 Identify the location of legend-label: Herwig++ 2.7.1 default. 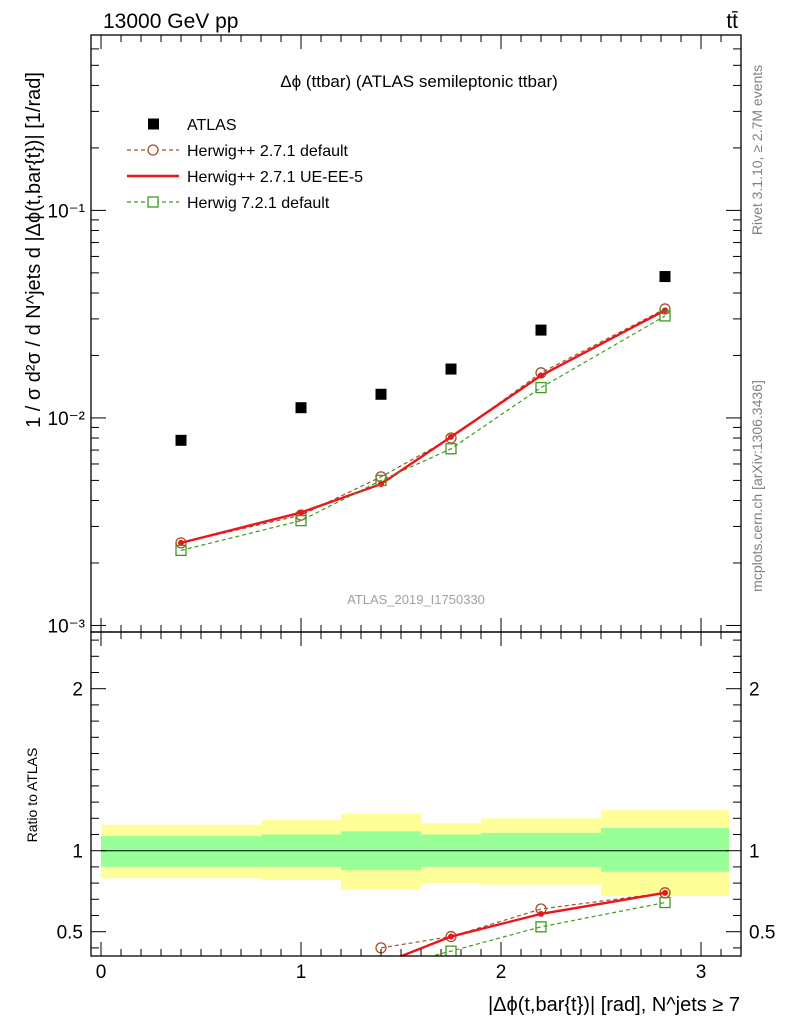
(268, 151).